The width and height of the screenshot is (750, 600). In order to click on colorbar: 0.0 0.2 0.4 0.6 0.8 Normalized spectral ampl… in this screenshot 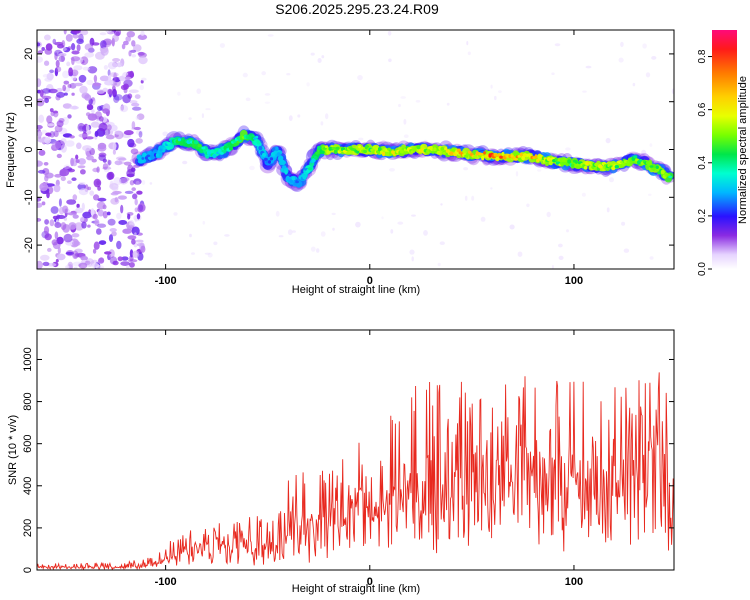, I will do `click(723, 153)`.